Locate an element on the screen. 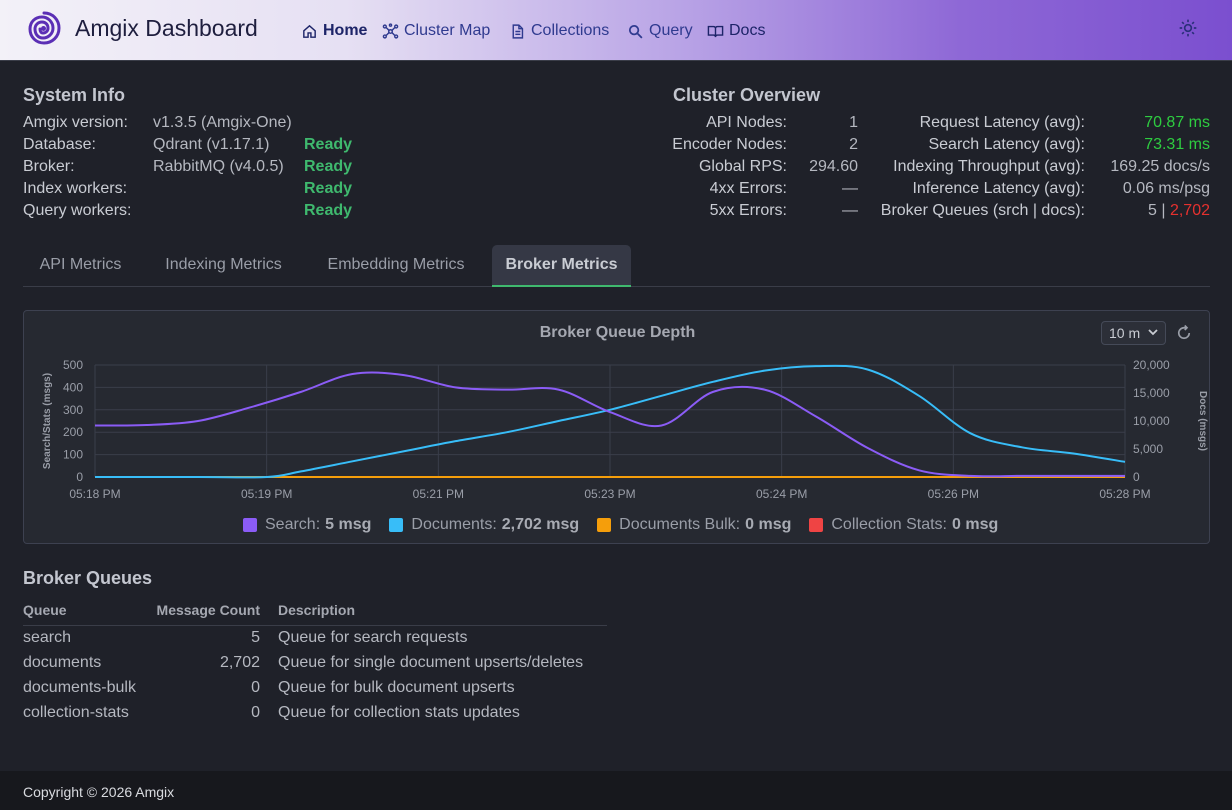 This screenshot has width=1232, height=810. brand-title: Amgix Dashboard is located at coordinates (166, 28).